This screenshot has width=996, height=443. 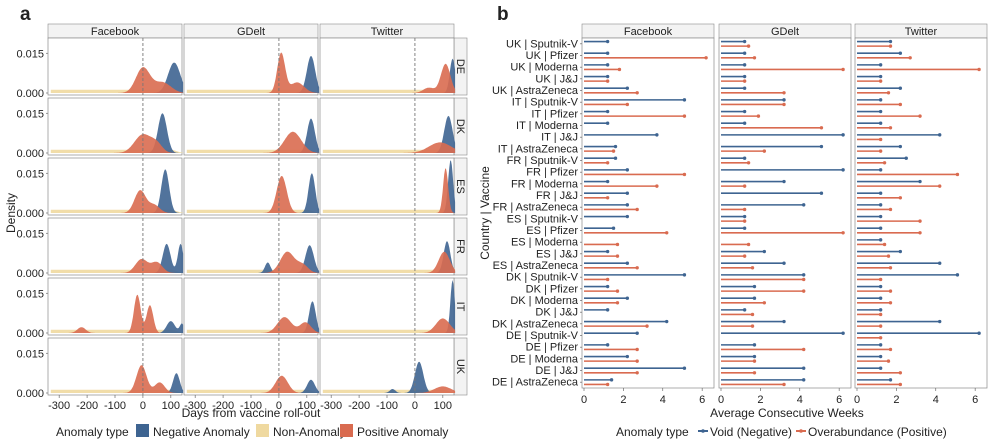 I want to click on category-label: IT | AstraZeneca, so click(x=538, y=149).